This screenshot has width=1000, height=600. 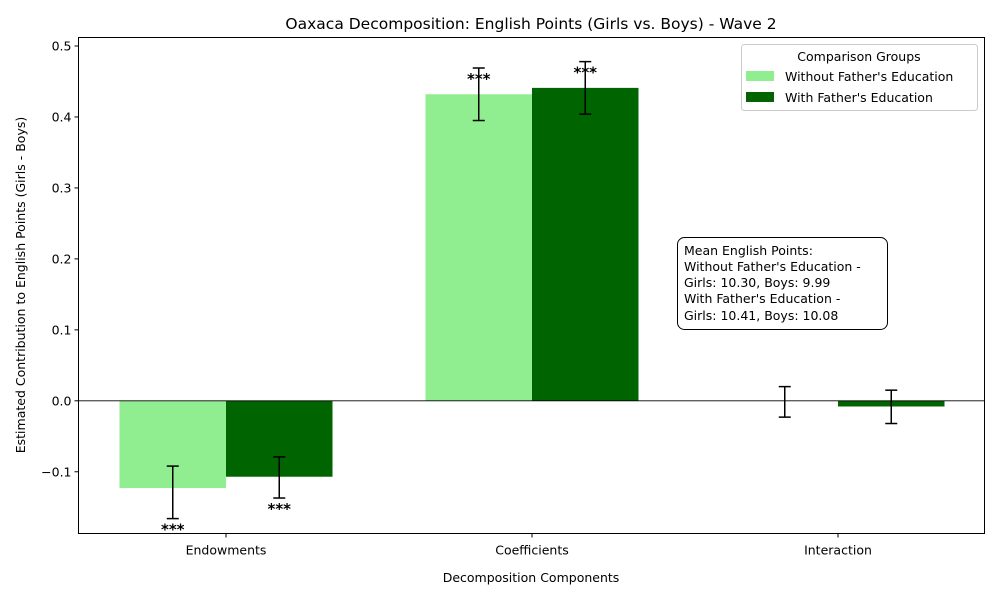 I want to click on x-axis-label: Decomposition Components, so click(x=531, y=577).